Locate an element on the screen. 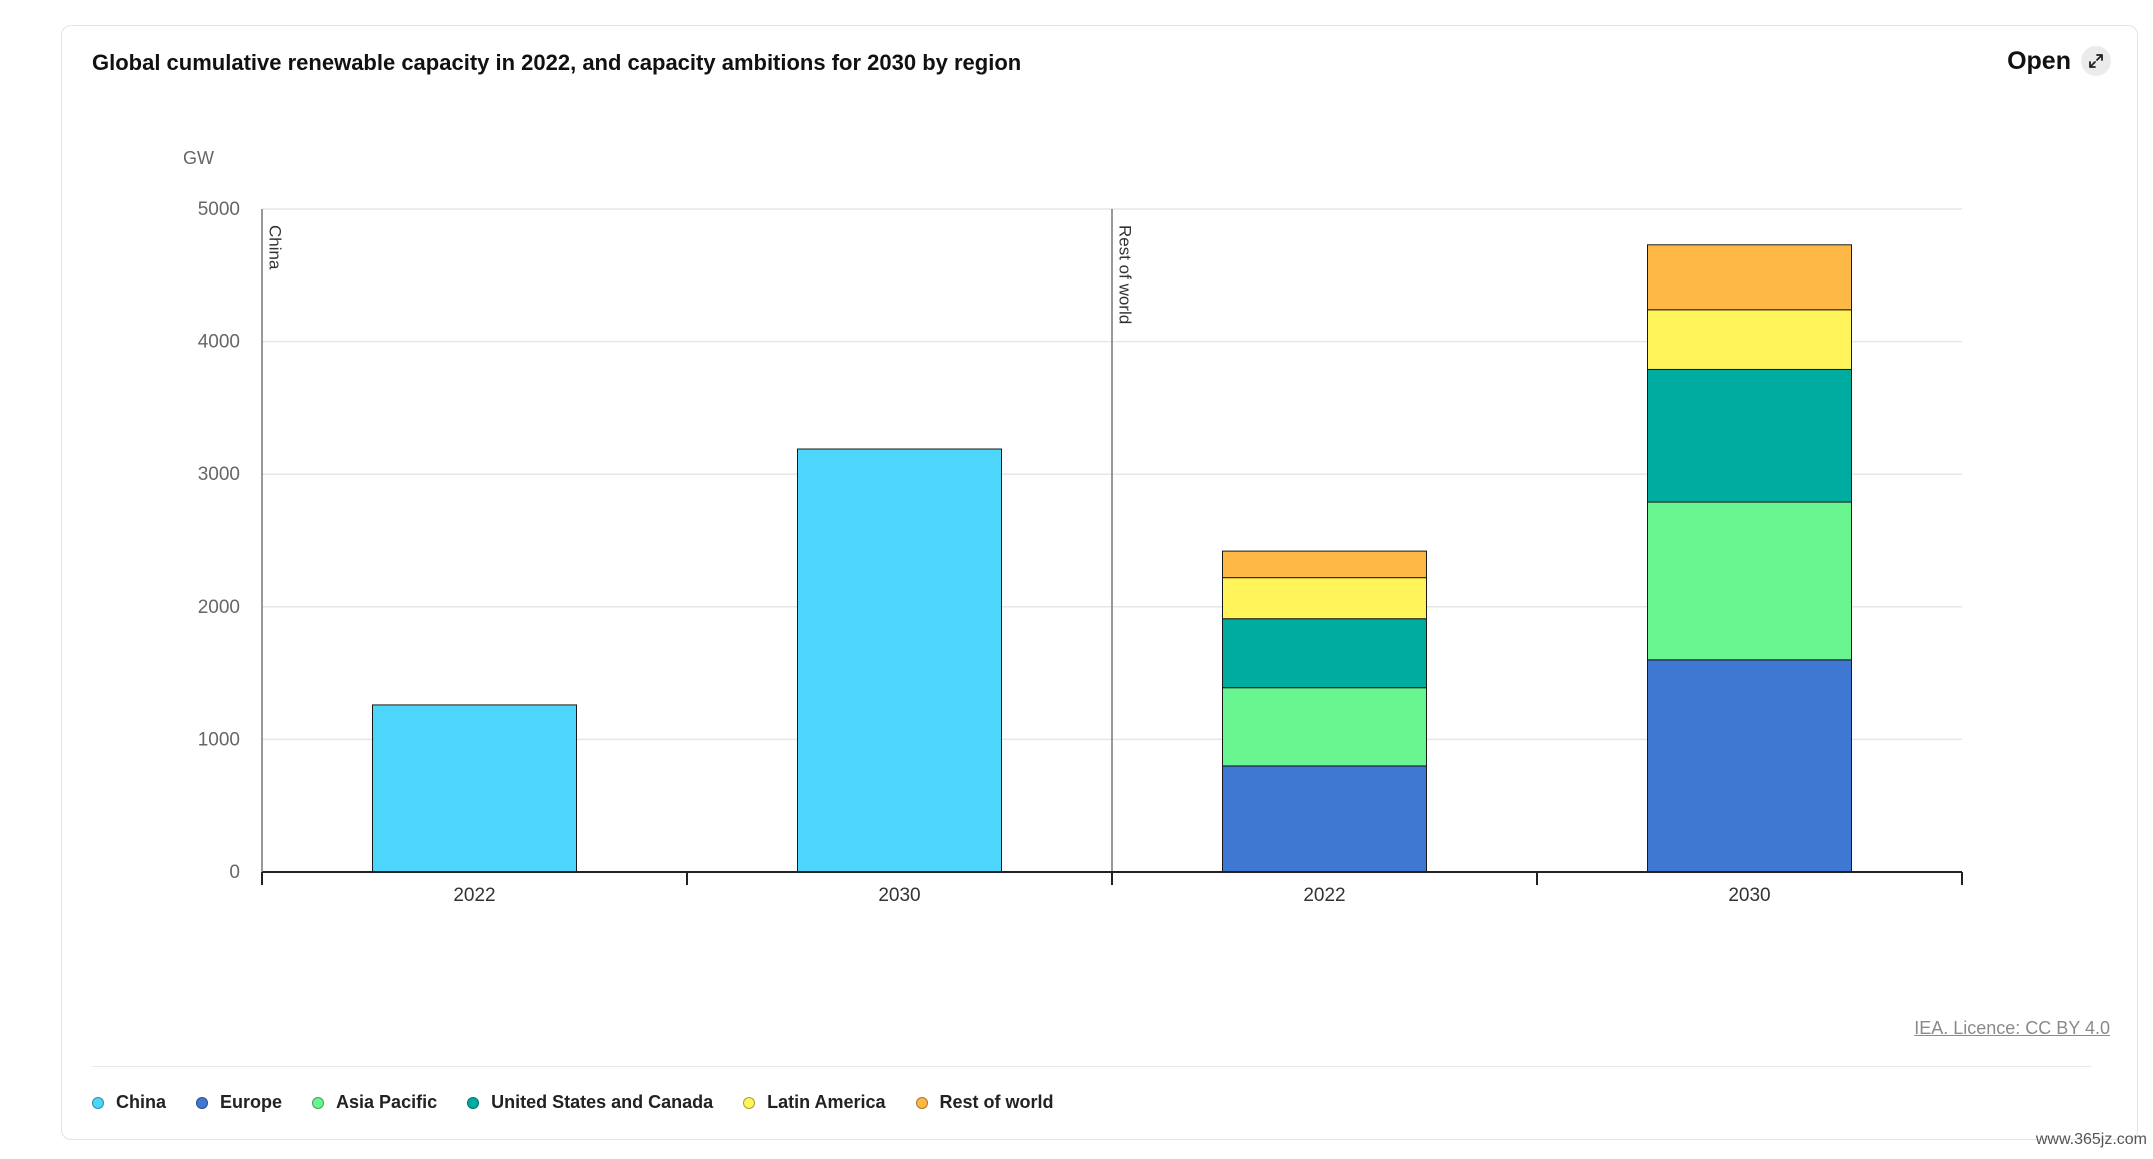 Image resolution: width=2153 pixels, height=1159 pixels. y-tick-label: 5000 is located at coordinates (219, 209).